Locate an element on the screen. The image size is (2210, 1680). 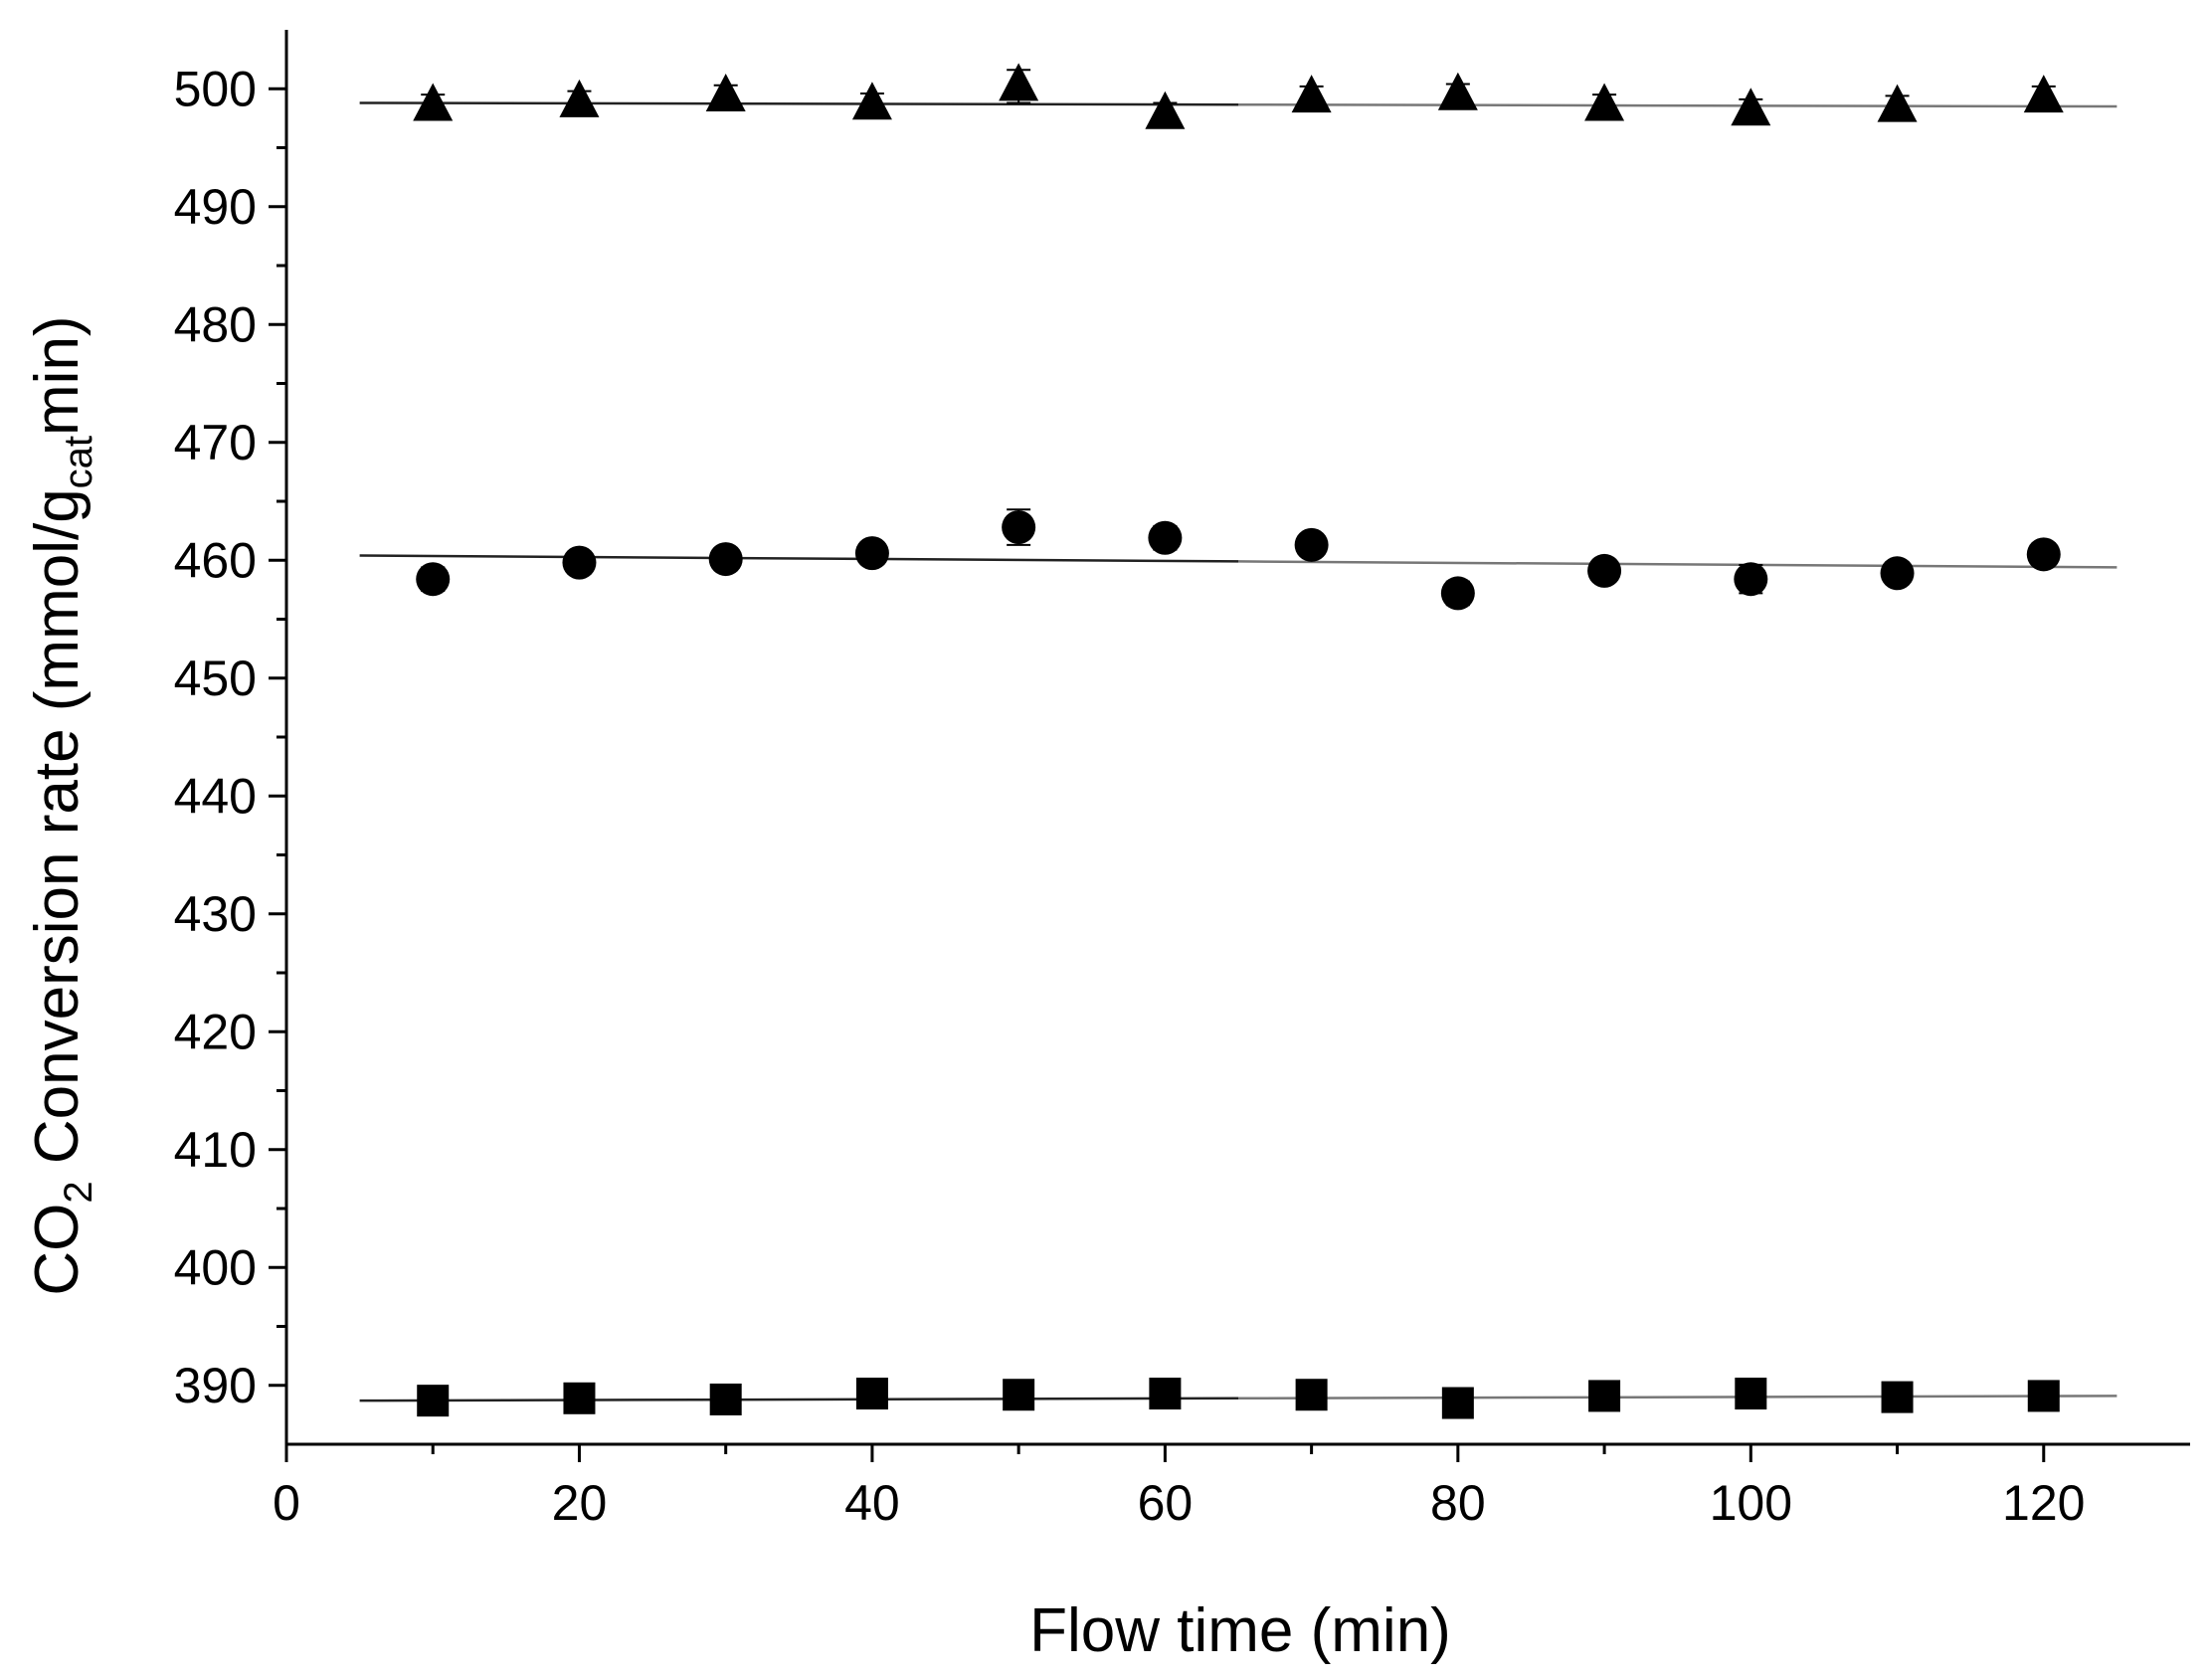
y-axis-title: CO2 Conversion rate (mmol/gcatmin) is located at coordinates (62, 805).